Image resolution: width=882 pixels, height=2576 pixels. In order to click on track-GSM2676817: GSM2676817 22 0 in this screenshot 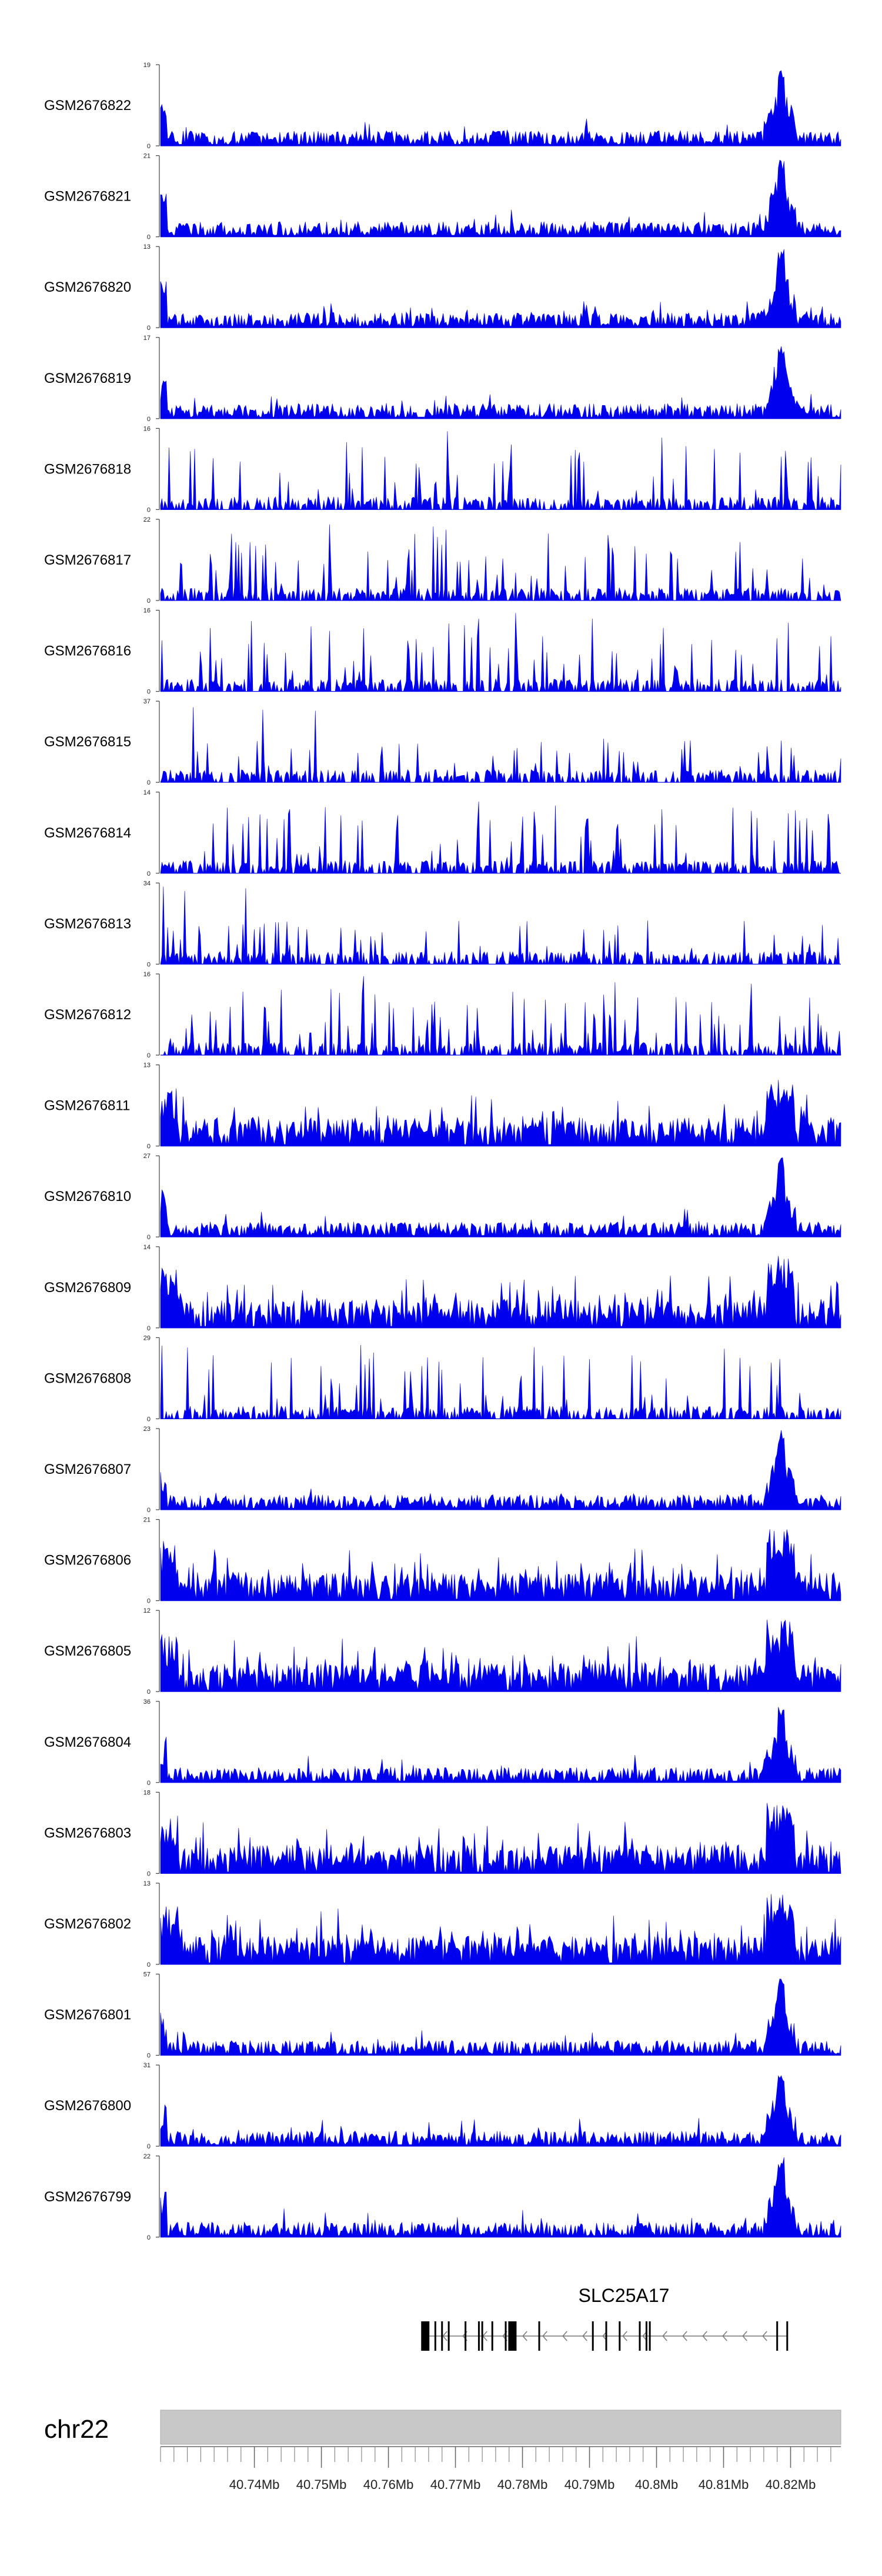, I will do `click(442, 560)`.